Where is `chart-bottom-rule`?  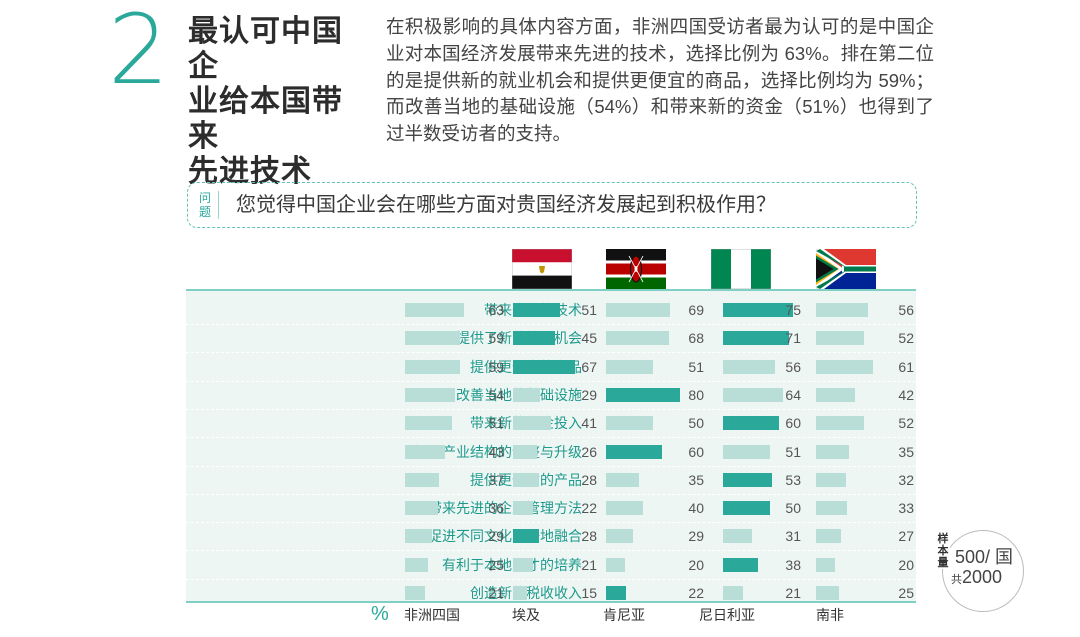 chart-bottom-rule is located at coordinates (551, 602).